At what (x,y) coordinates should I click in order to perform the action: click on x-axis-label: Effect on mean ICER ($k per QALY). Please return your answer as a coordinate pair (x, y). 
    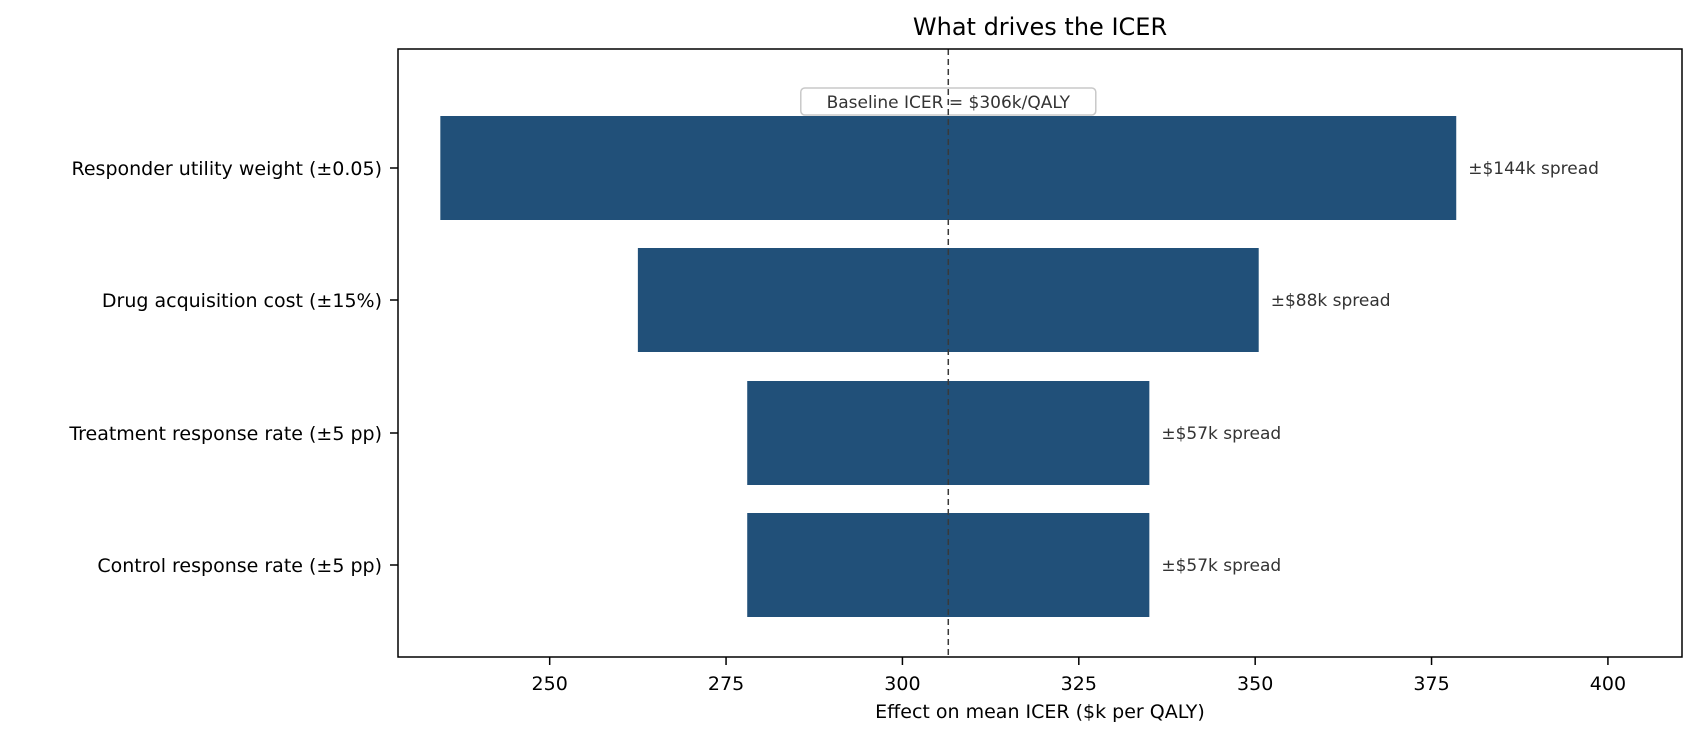
    Looking at the image, I should click on (1040, 712).